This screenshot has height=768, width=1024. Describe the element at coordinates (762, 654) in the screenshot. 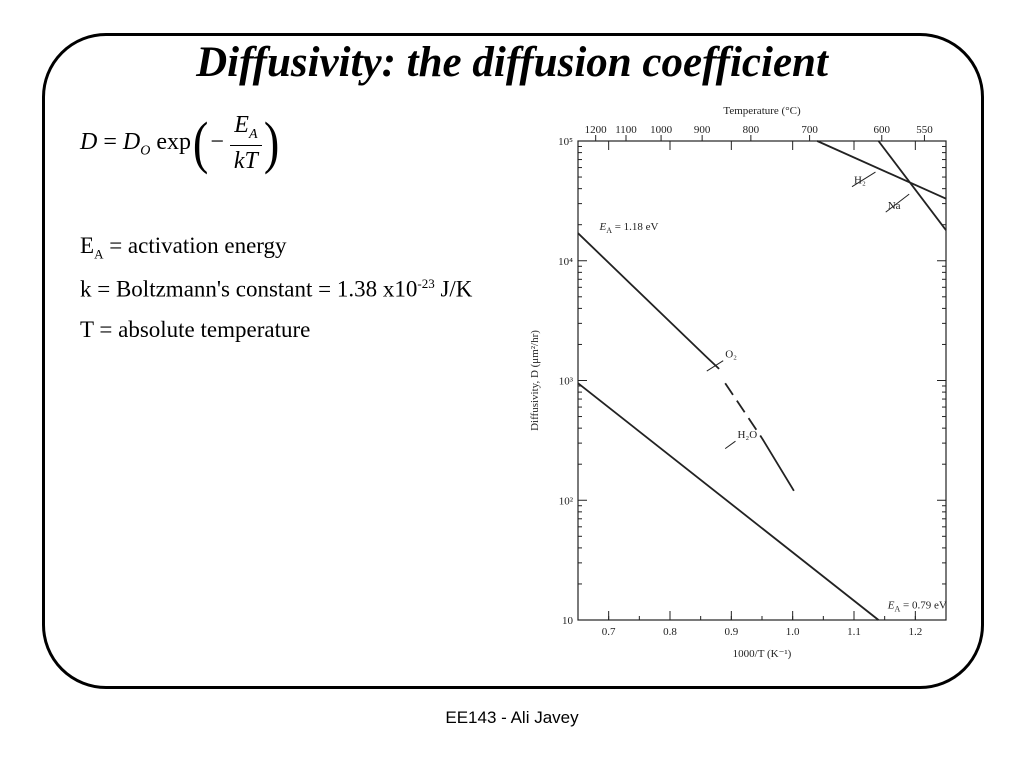

I see `x-axis-label: 1000/T (K⁻¹)` at that location.